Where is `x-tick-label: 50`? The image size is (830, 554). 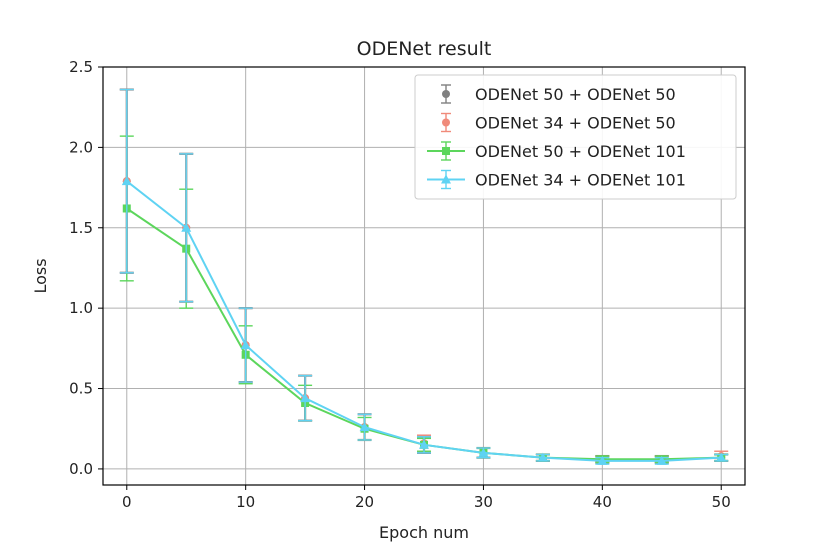
x-tick-label: 50 is located at coordinates (721, 502).